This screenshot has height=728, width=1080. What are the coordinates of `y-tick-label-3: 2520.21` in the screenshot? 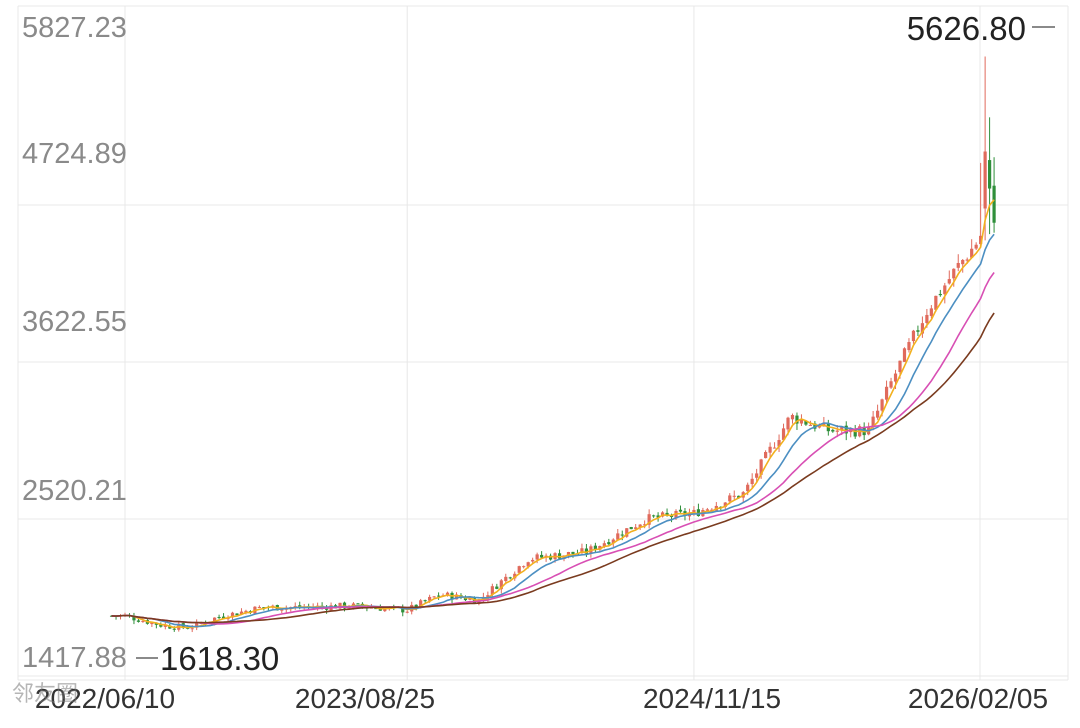 It's located at (74, 491).